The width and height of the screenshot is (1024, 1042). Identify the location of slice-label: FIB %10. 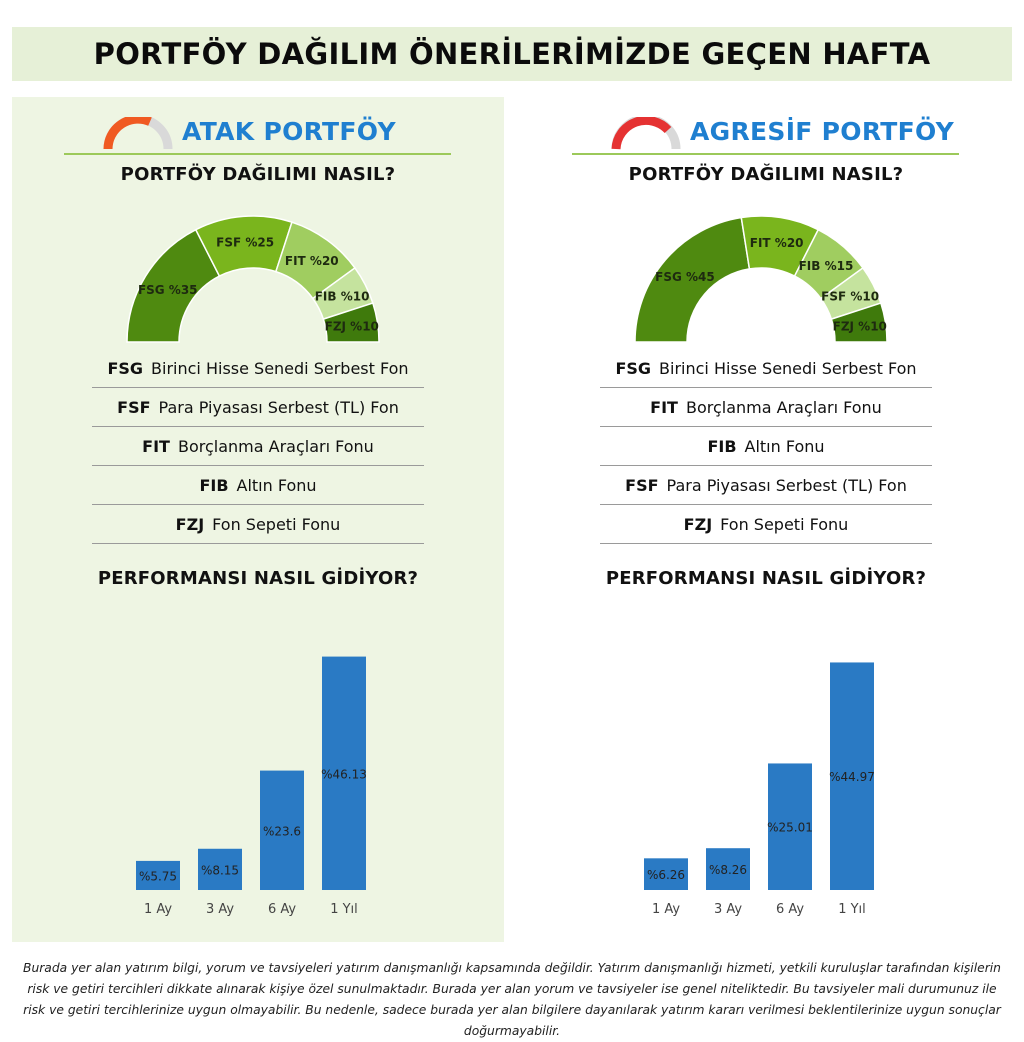
(342, 297).